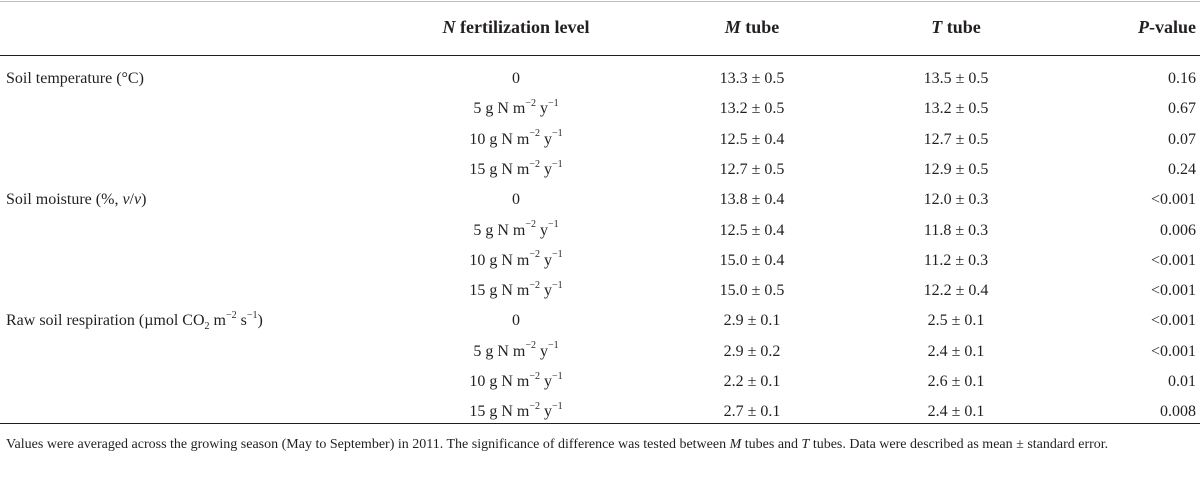 Image resolution: width=1200 pixels, height=481 pixels. What do you see at coordinates (956, 139) in the screenshot?
I see `t-tube-cell: 12.7 ± 0.5` at bounding box center [956, 139].